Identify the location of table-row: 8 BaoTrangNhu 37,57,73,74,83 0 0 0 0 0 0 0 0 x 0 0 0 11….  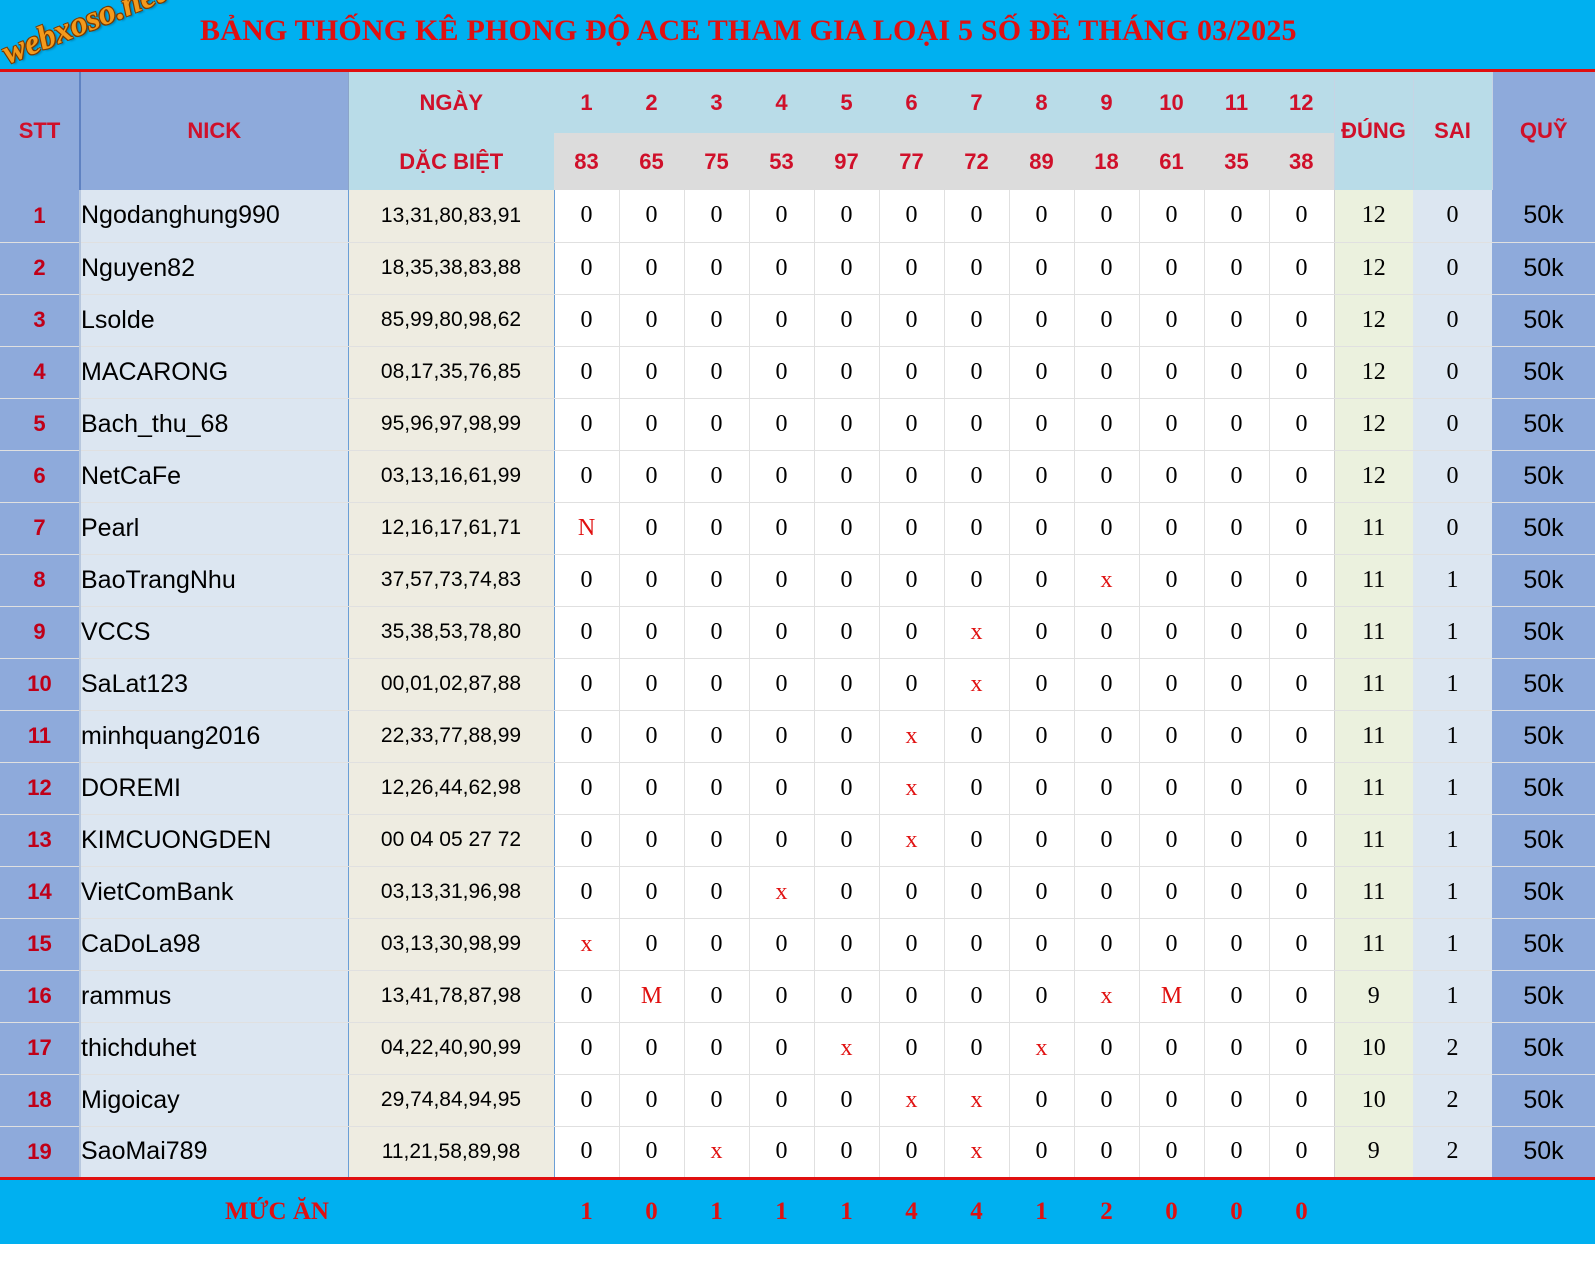
(797, 580).